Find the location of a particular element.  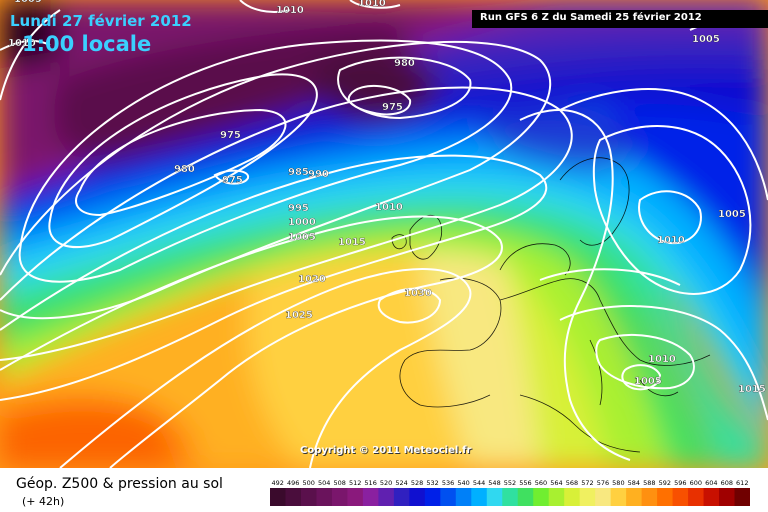

scale-tick-label: 520 is located at coordinates (386, 483).